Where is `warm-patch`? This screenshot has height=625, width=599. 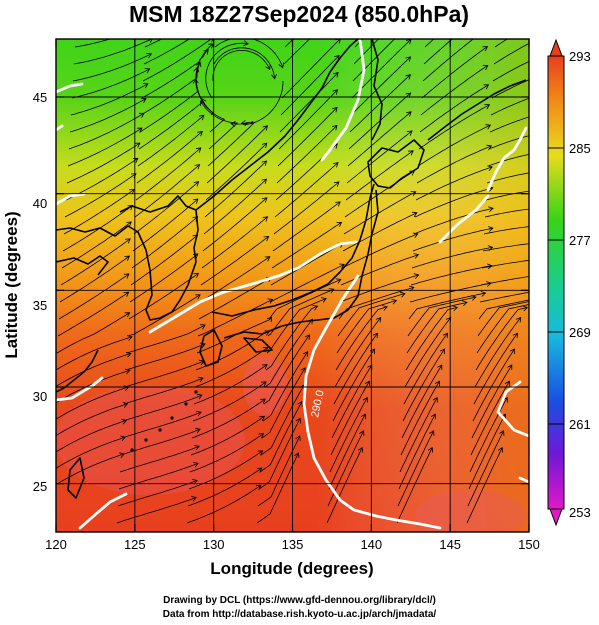
warm-patch is located at coordinates (470, 511).